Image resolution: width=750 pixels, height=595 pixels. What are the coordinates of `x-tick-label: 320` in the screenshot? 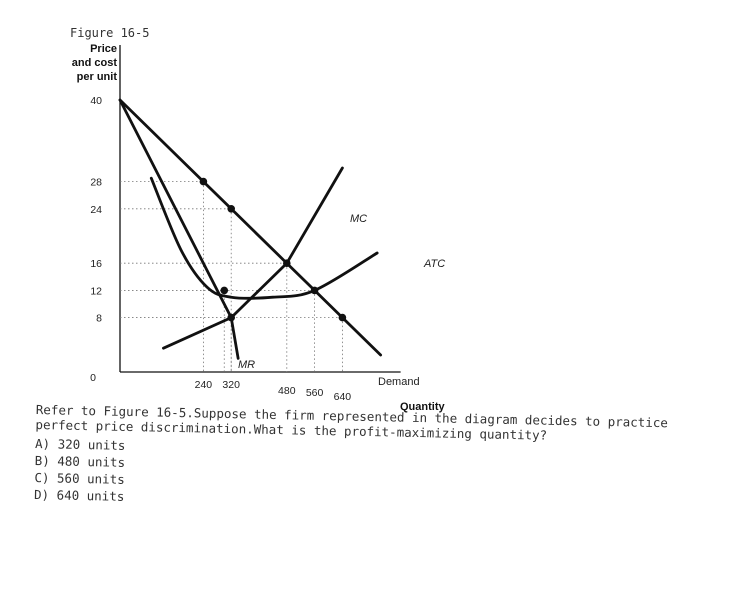 It's located at (231, 385).